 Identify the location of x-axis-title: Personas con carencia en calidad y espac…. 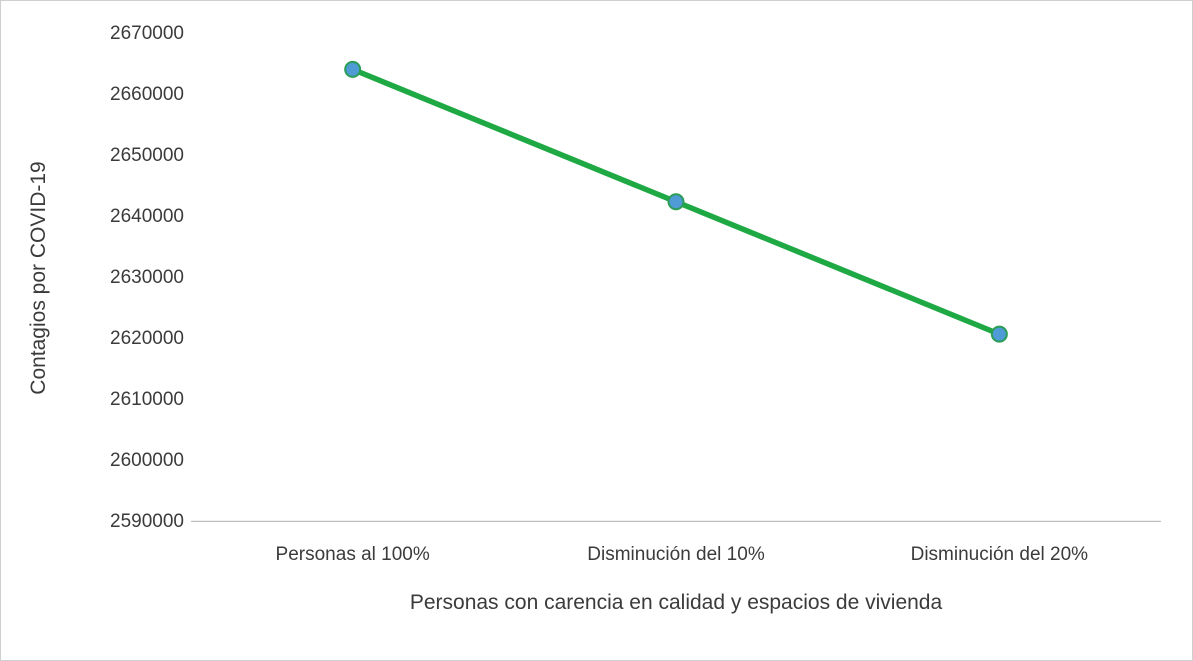
(676, 602).